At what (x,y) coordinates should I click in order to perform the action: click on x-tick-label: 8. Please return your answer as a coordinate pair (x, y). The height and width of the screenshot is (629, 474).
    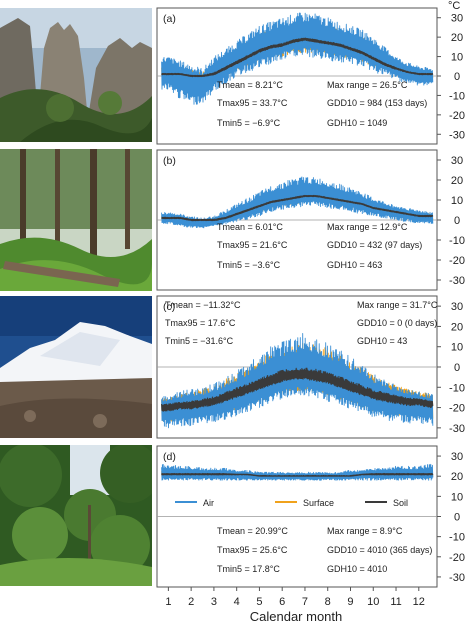
    Looking at the image, I should click on (328, 602).